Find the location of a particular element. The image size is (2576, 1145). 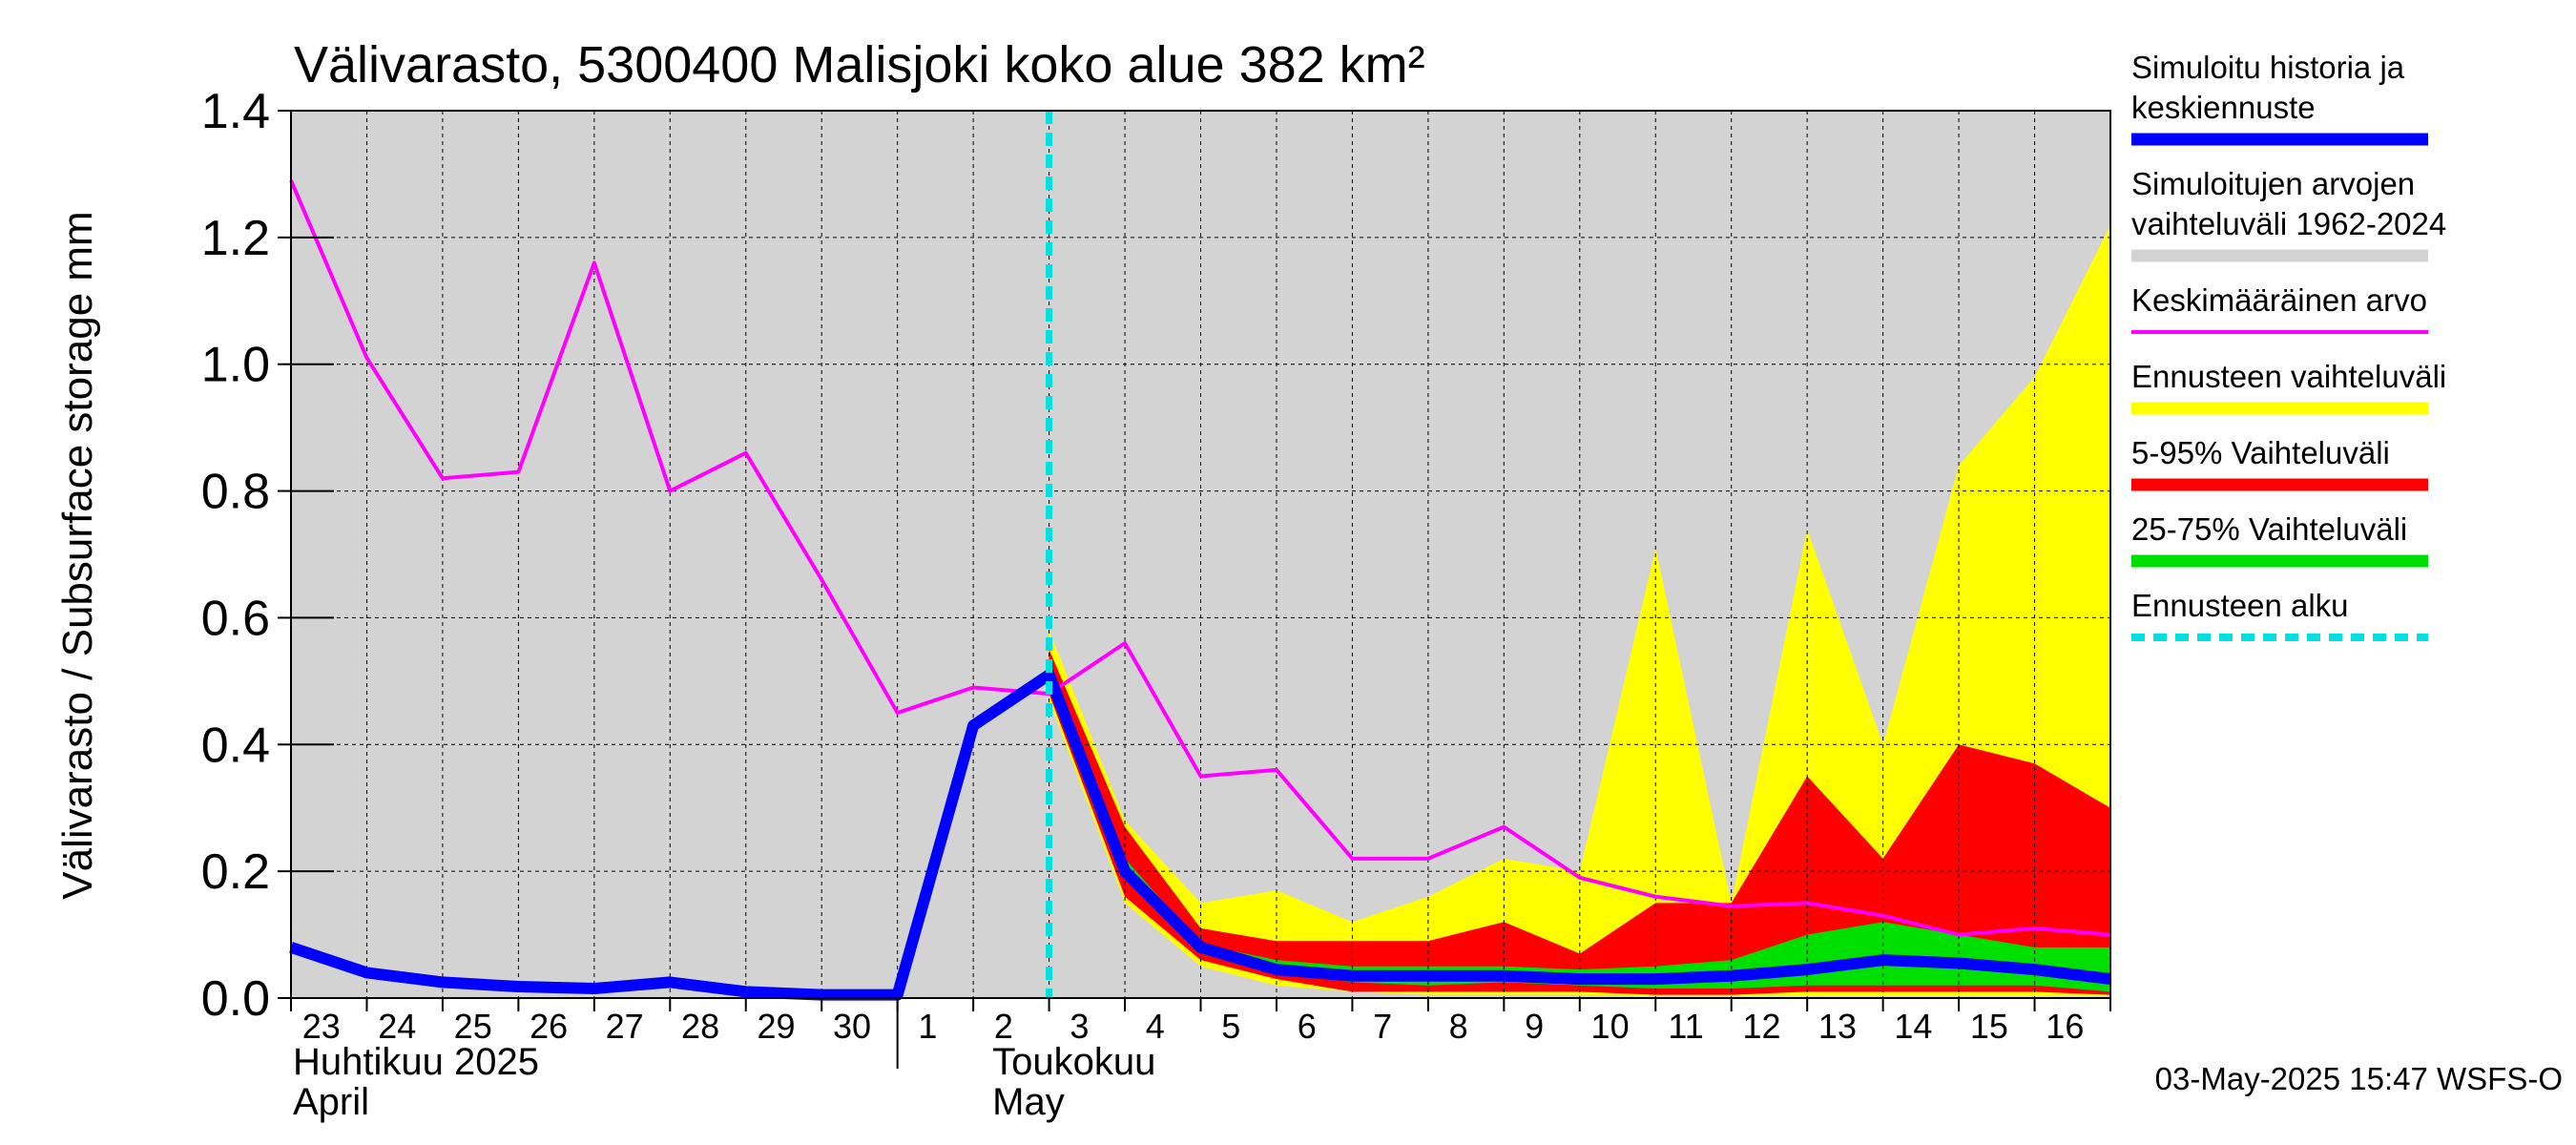

x-tick-label: 12 is located at coordinates (1761, 1026).